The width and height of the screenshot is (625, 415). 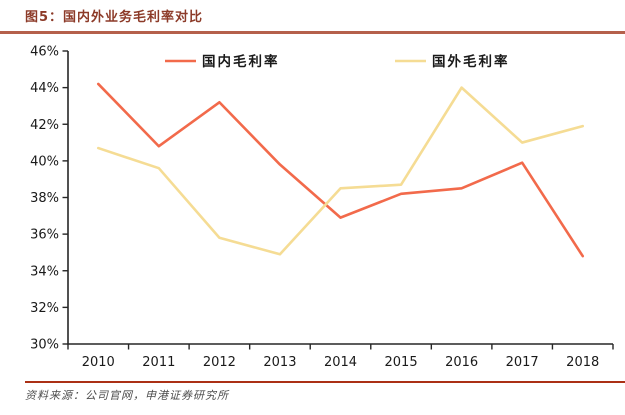 What do you see at coordinates (522, 362) in the screenshot?
I see `x-axis-label: 2017` at bounding box center [522, 362].